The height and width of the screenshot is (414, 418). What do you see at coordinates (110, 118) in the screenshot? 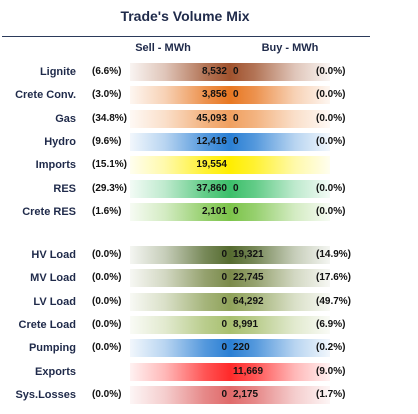
I see `sell-percent: (34.8%)` at bounding box center [110, 118].